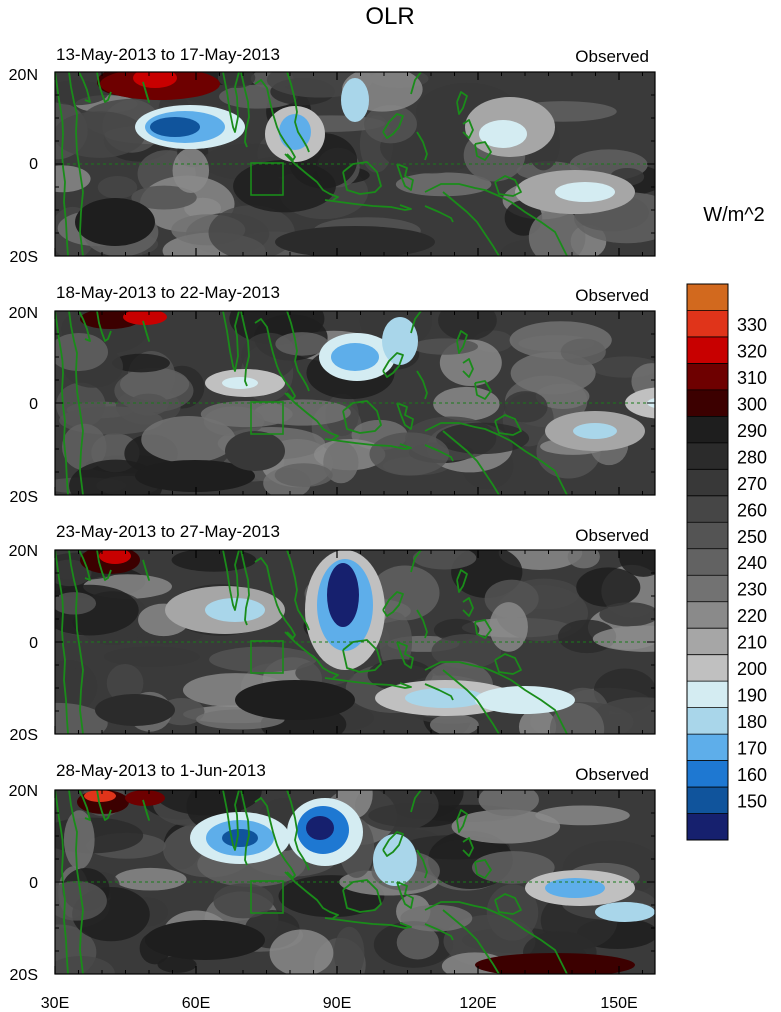 Image resolution: width=781 pixels, height=1012 pixels. What do you see at coordinates (752, 775) in the screenshot?
I see `colorbar-level-label: 160` at bounding box center [752, 775].